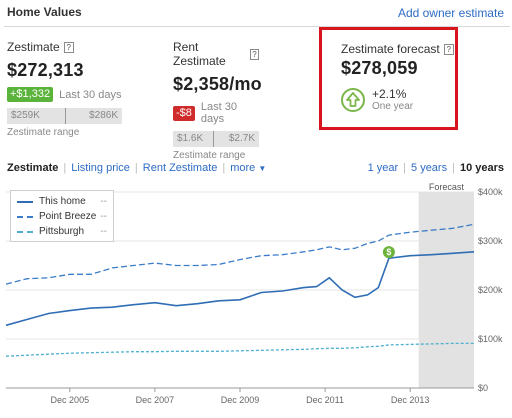  I want to click on series-line-pittsburgh, so click(239, 349).